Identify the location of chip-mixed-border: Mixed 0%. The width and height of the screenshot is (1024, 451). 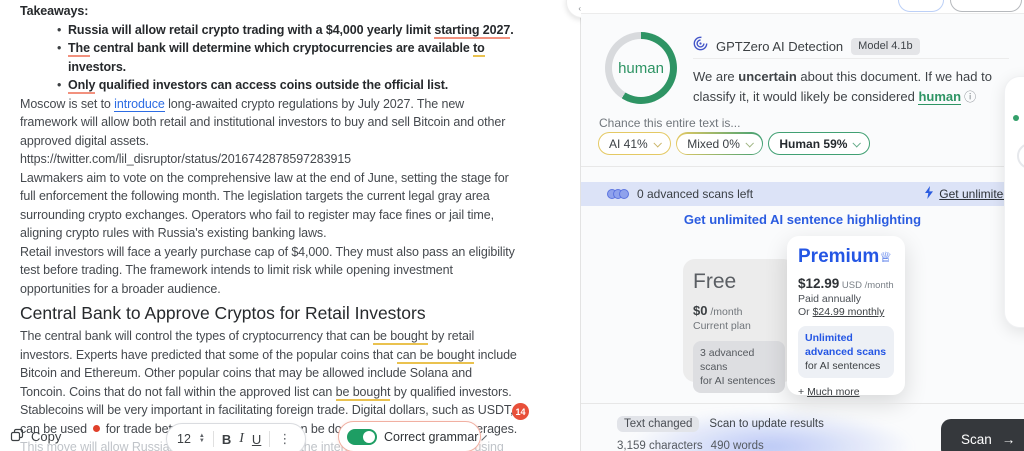
(719, 143).